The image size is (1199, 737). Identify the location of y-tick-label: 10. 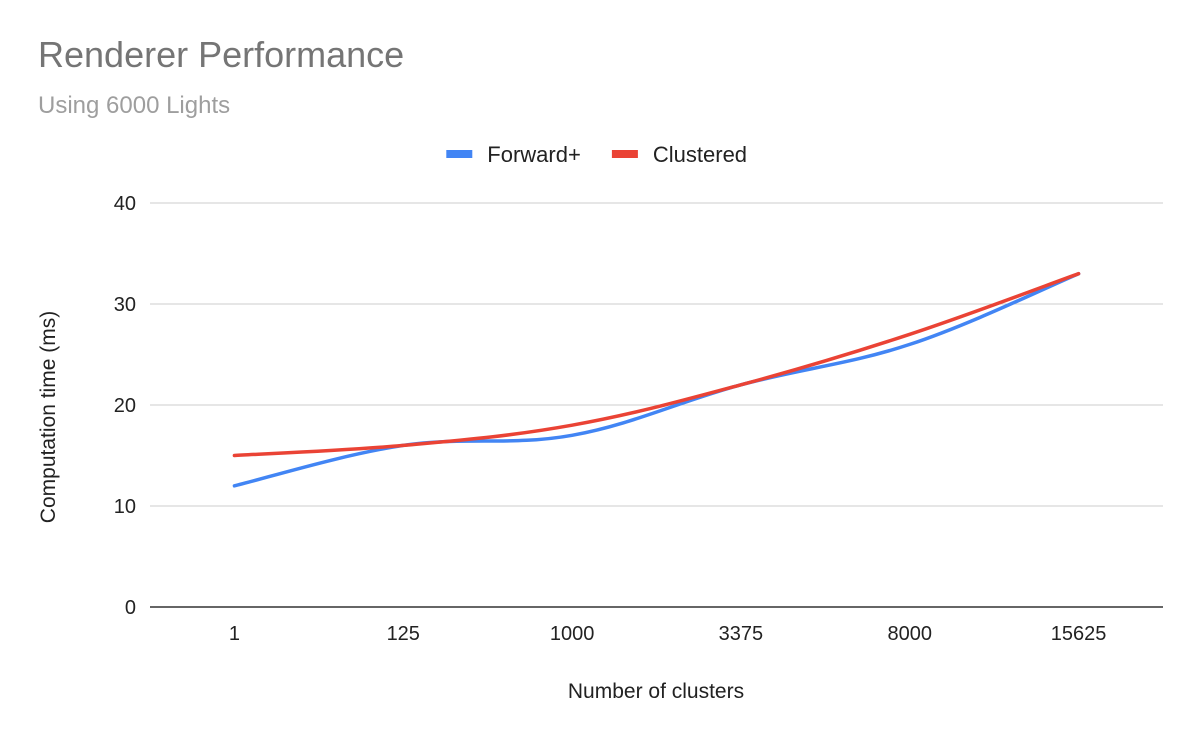
(125, 507).